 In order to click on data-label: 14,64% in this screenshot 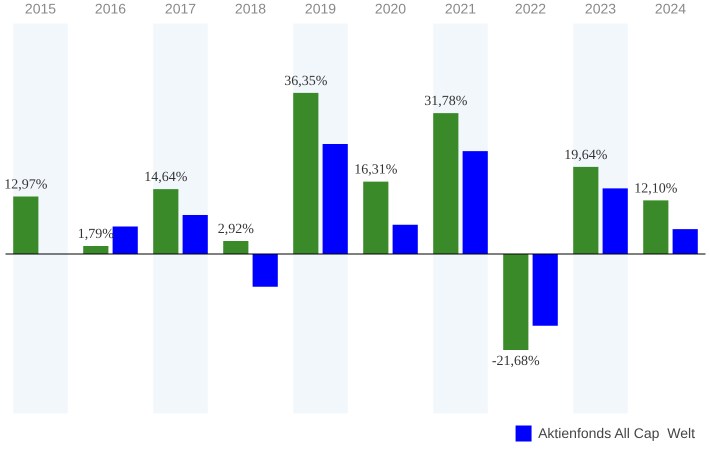, I will do `click(166, 178)`.